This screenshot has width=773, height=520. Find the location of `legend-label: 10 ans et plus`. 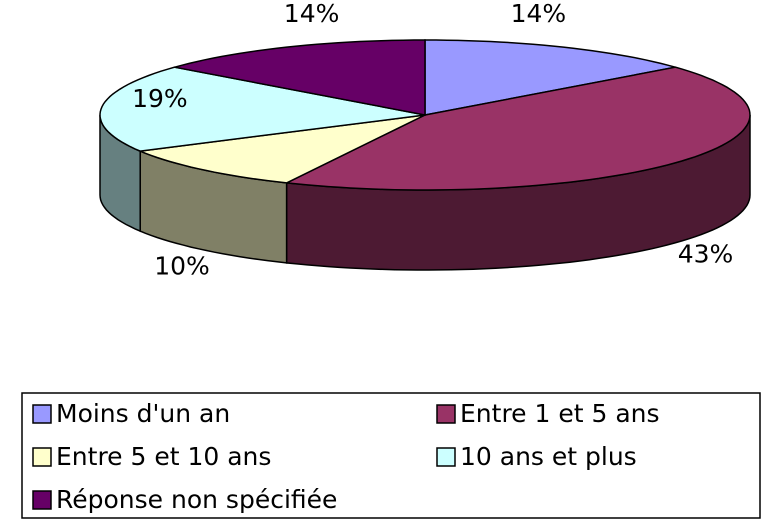

legend-label: 10 ans et plus is located at coordinates (548, 456).